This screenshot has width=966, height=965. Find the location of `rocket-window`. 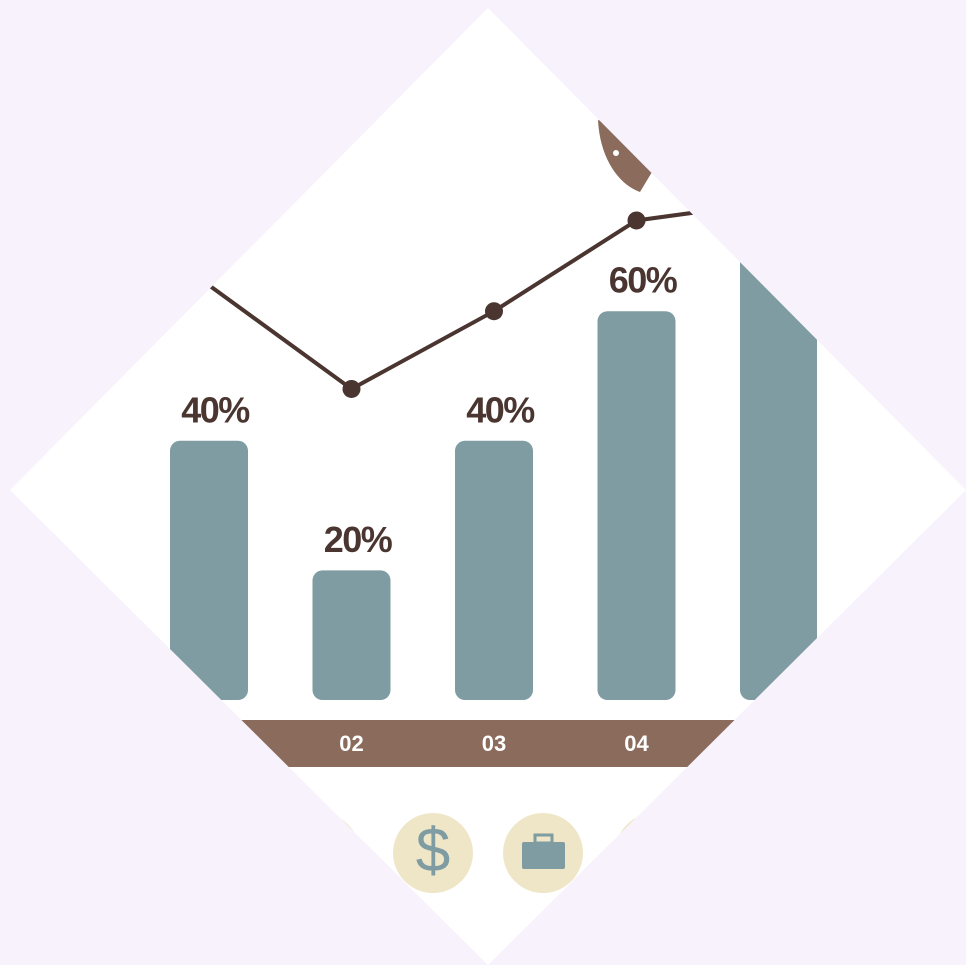

rocket-window is located at coordinates (616, 153).